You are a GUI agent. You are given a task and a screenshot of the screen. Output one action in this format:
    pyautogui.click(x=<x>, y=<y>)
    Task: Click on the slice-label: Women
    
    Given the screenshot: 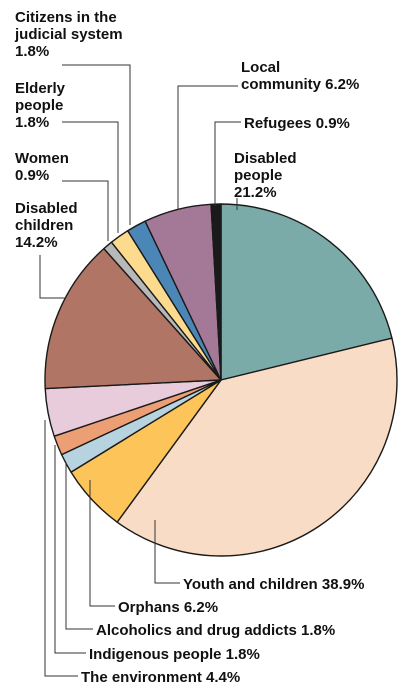 What is the action you would take?
    pyautogui.click(x=42, y=158)
    